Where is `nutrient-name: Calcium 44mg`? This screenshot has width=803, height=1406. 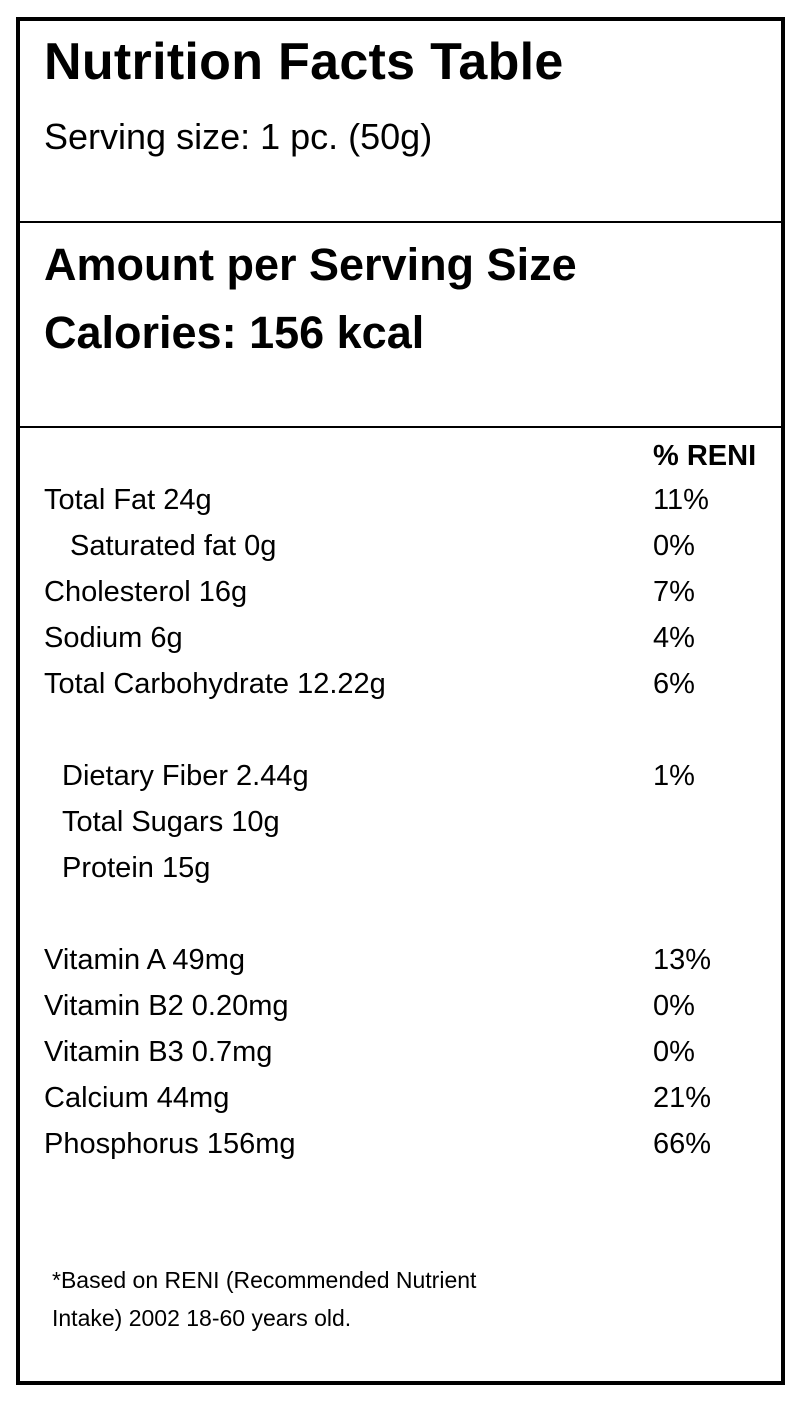
nutrient-name: Calcium 44mg is located at coordinates (137, 1098).